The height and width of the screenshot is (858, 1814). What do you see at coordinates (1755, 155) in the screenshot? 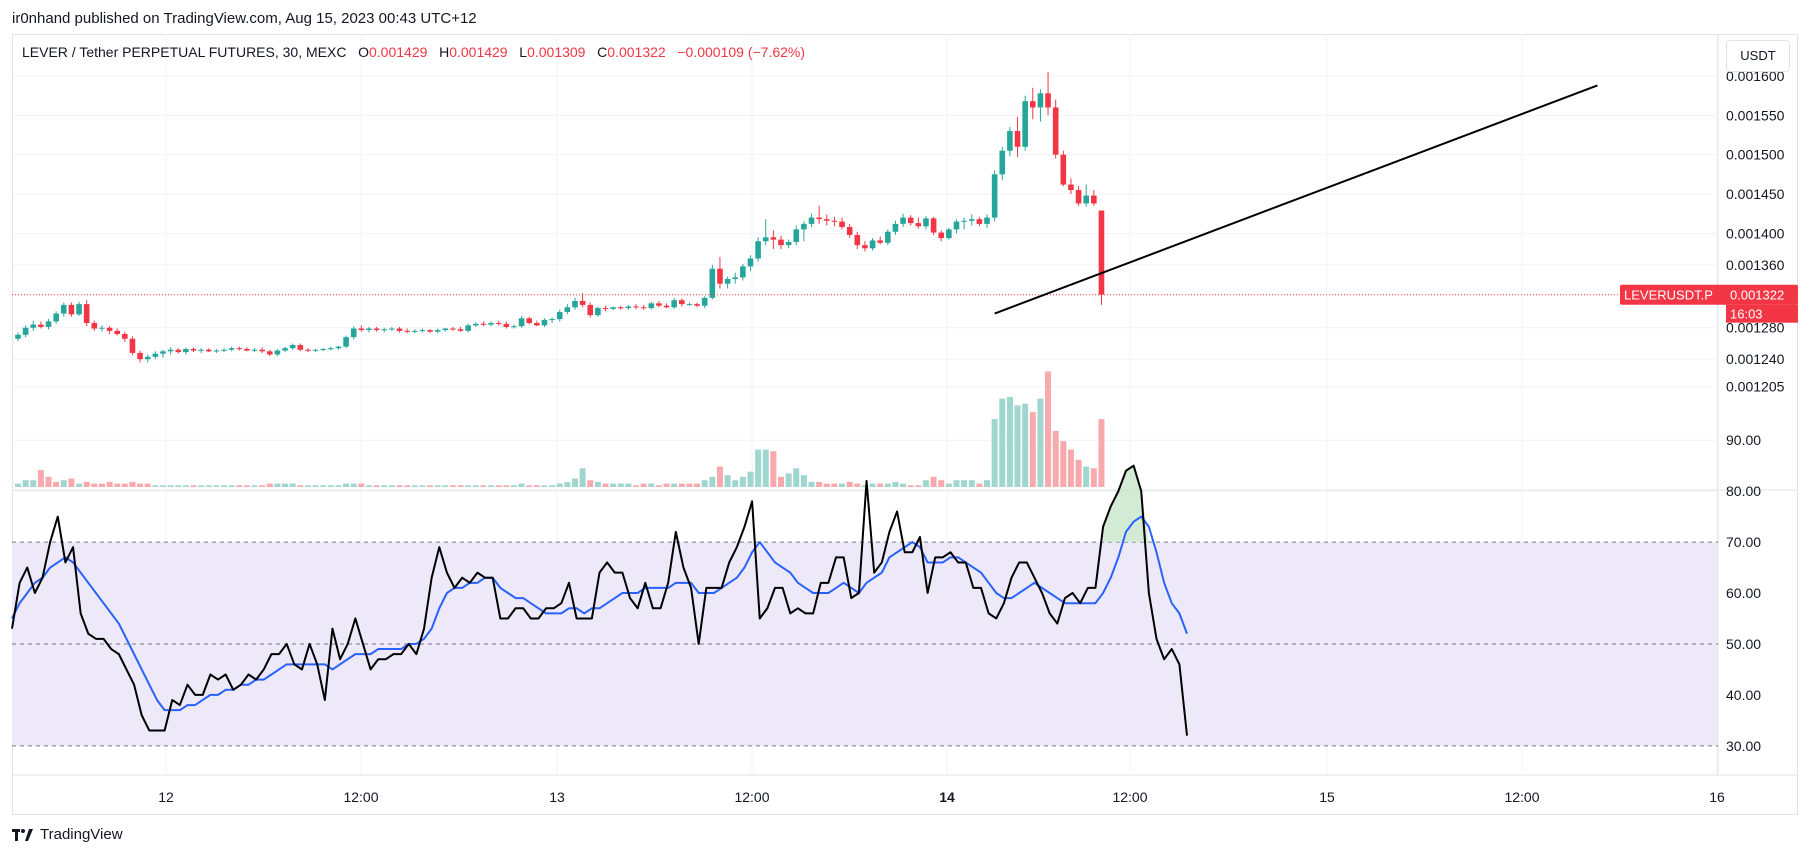
I see `price-tick-label: 0.001500` at bounding box center [1755, 155].